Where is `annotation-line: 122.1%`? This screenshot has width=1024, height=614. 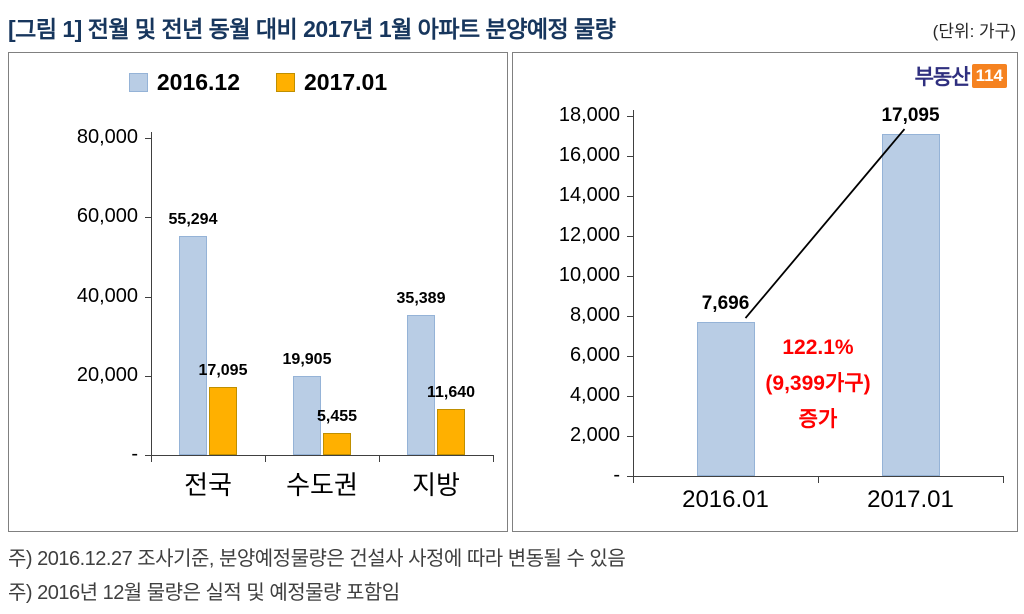
annotation-line: 122.1% is located at coordinates (818, 348).